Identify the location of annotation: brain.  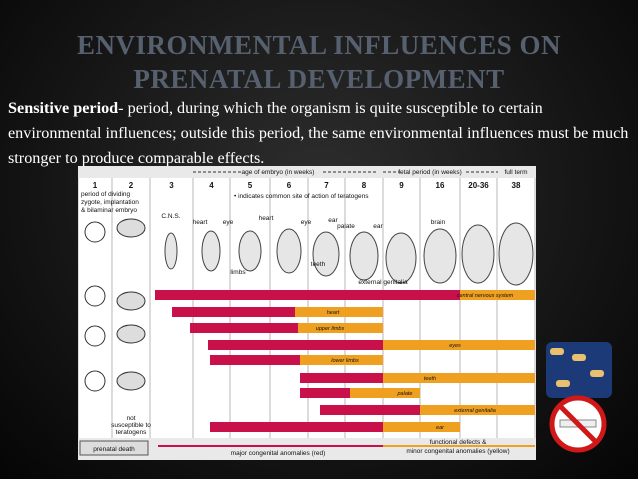
(438, 222).